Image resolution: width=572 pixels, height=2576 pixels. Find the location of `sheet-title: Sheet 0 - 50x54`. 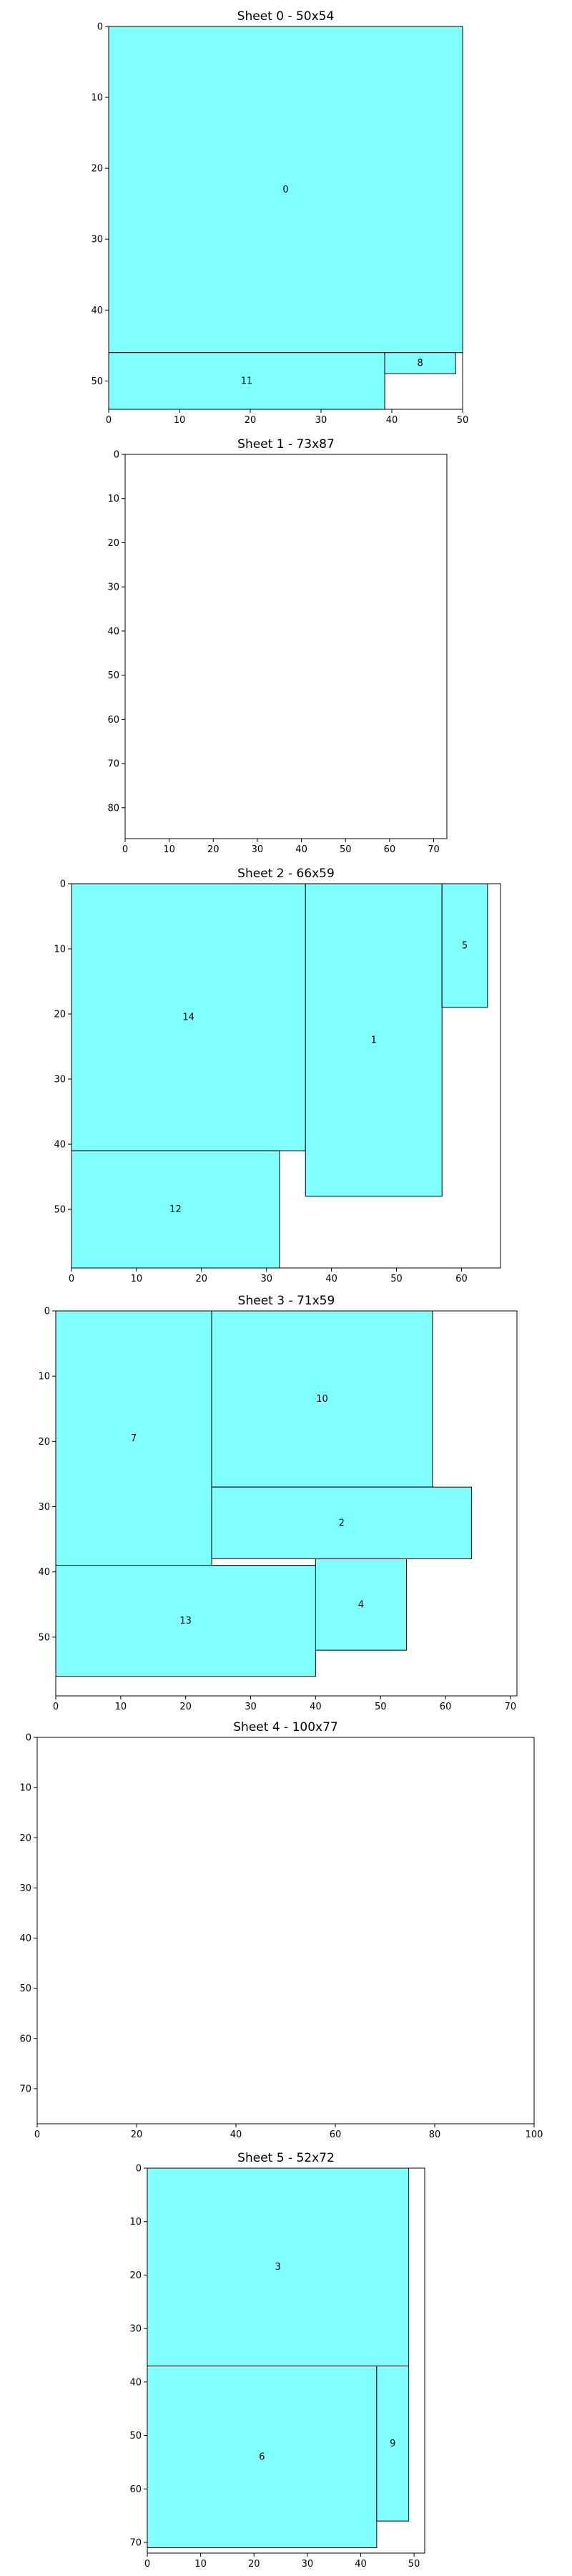

sheet-title: Sheet 0 - 50x54 is located at coordinates (286, 16).